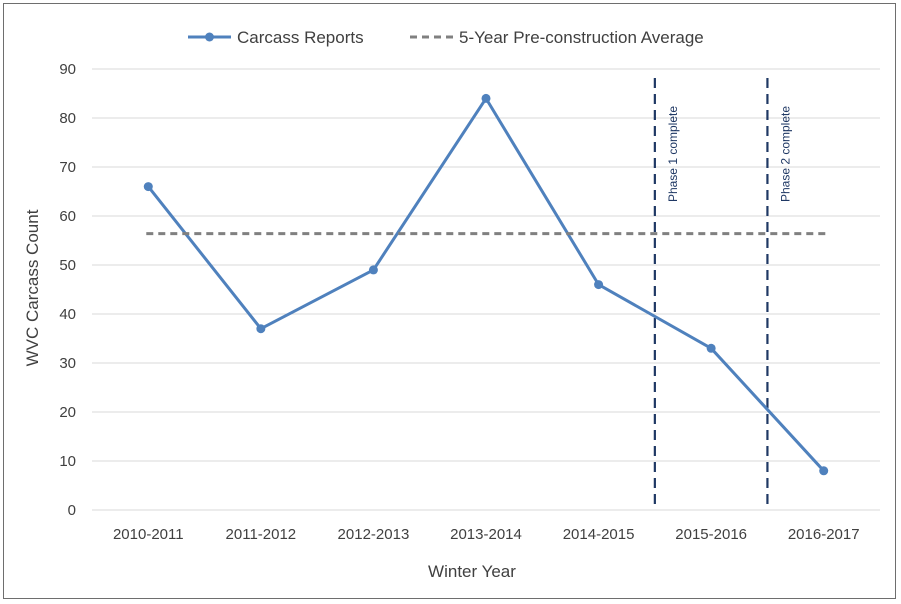 The height and width of the screenshot is (604, 901). Describe the element at coordinates (261, 534) in the screenshot. I see `x-tick-label: 2011-2012` at that location.